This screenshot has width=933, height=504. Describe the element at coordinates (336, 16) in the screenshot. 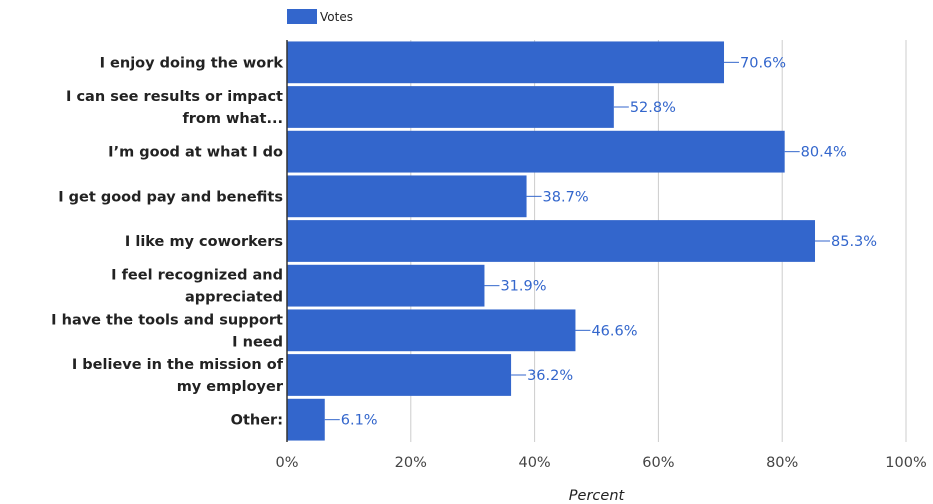

I see `legend-label: Votes` at that location.